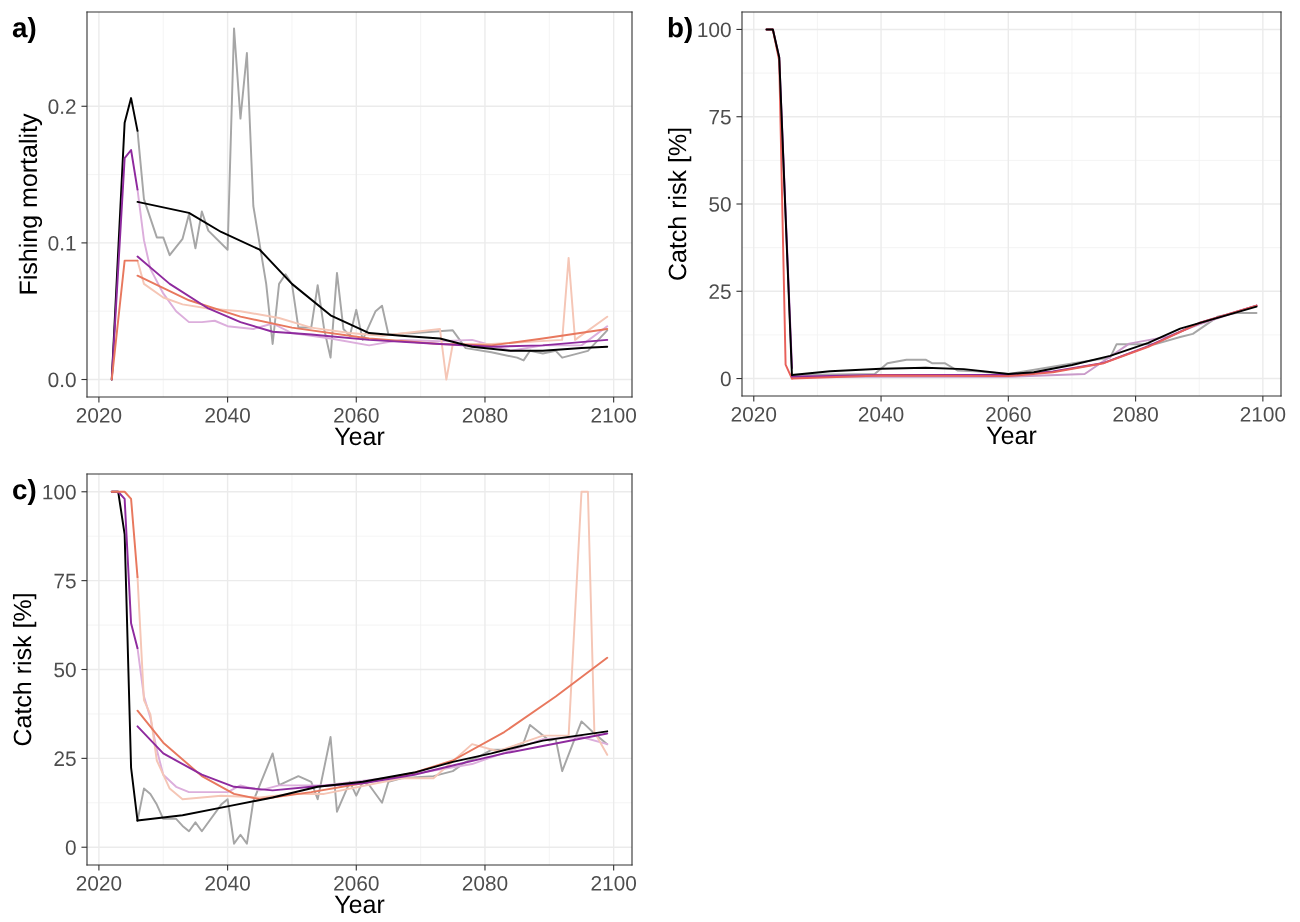 The image size is (1300, 922). What do you see at coordinates (680, 30) in the screenshot?
I see `chart-title: b)` at bounding box center [680, 30].